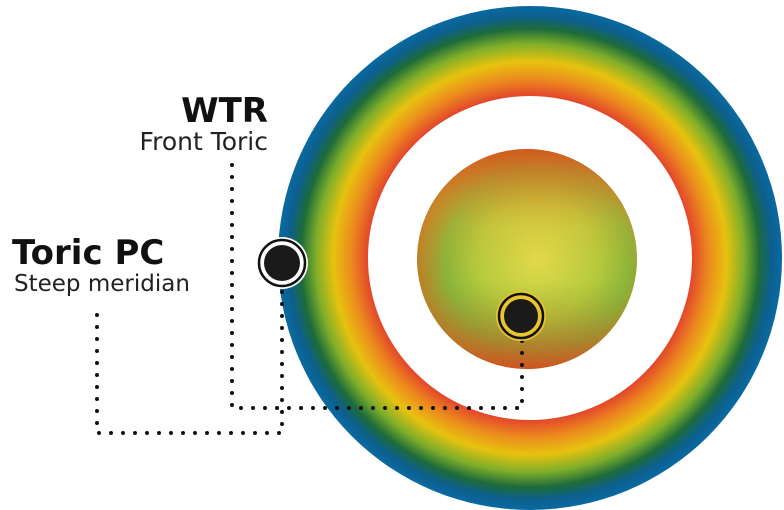  What do you see at coordinates (224, 111) in the screenshot?
I see `label-title: WTR` at bounding box center [224, 111].